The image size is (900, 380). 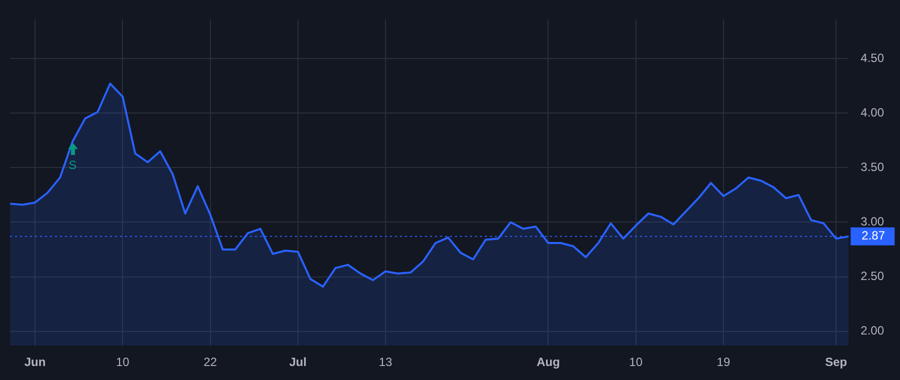 What do you see at coordinates (35, 362) in the screenshot?
I see `x-tick-label: Jun` at bounding box center [35, 362].